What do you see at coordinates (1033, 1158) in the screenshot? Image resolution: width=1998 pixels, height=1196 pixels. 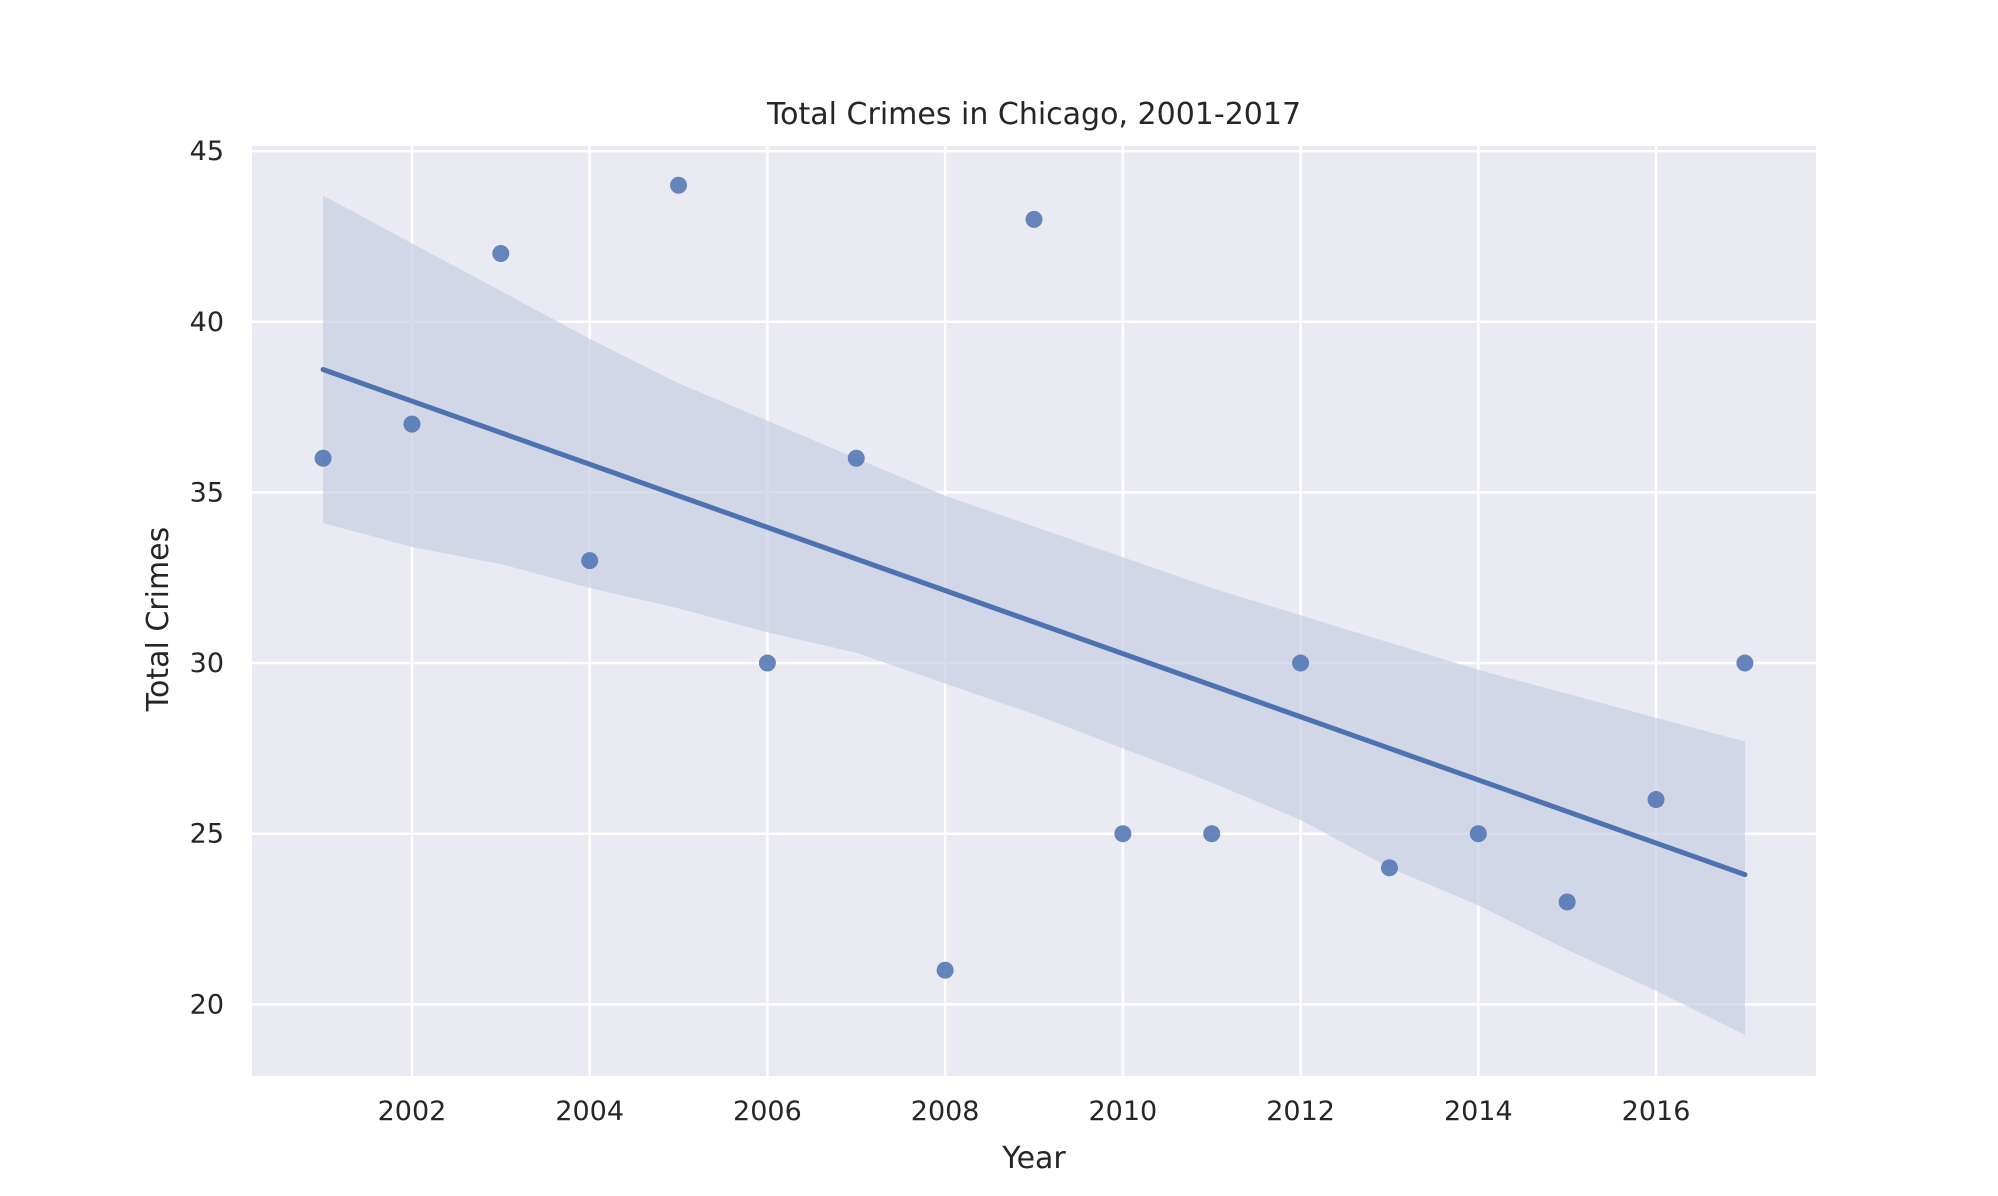 I see `x-axis-label: Year` at bounding box center [1033, 1158].